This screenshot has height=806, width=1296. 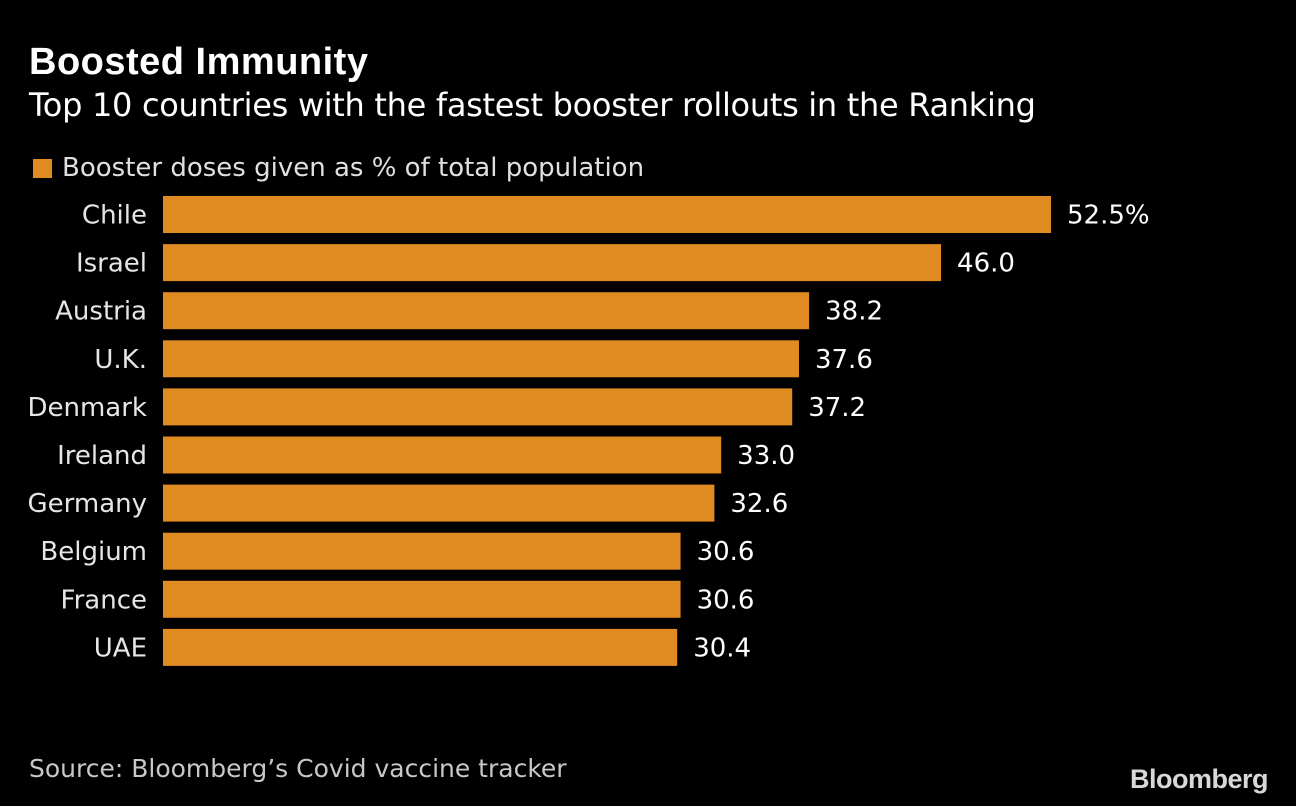 I want to click on data-label: 37.6, so click(x=844, y=360).